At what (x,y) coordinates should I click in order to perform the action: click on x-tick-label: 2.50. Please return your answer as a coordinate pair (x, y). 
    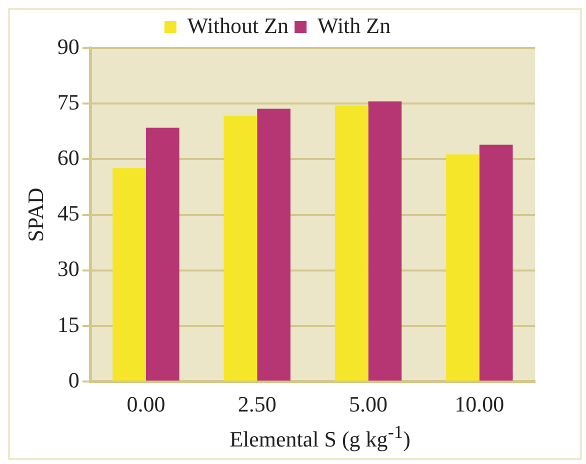
    Looking at the image, I should click on (257, 404).